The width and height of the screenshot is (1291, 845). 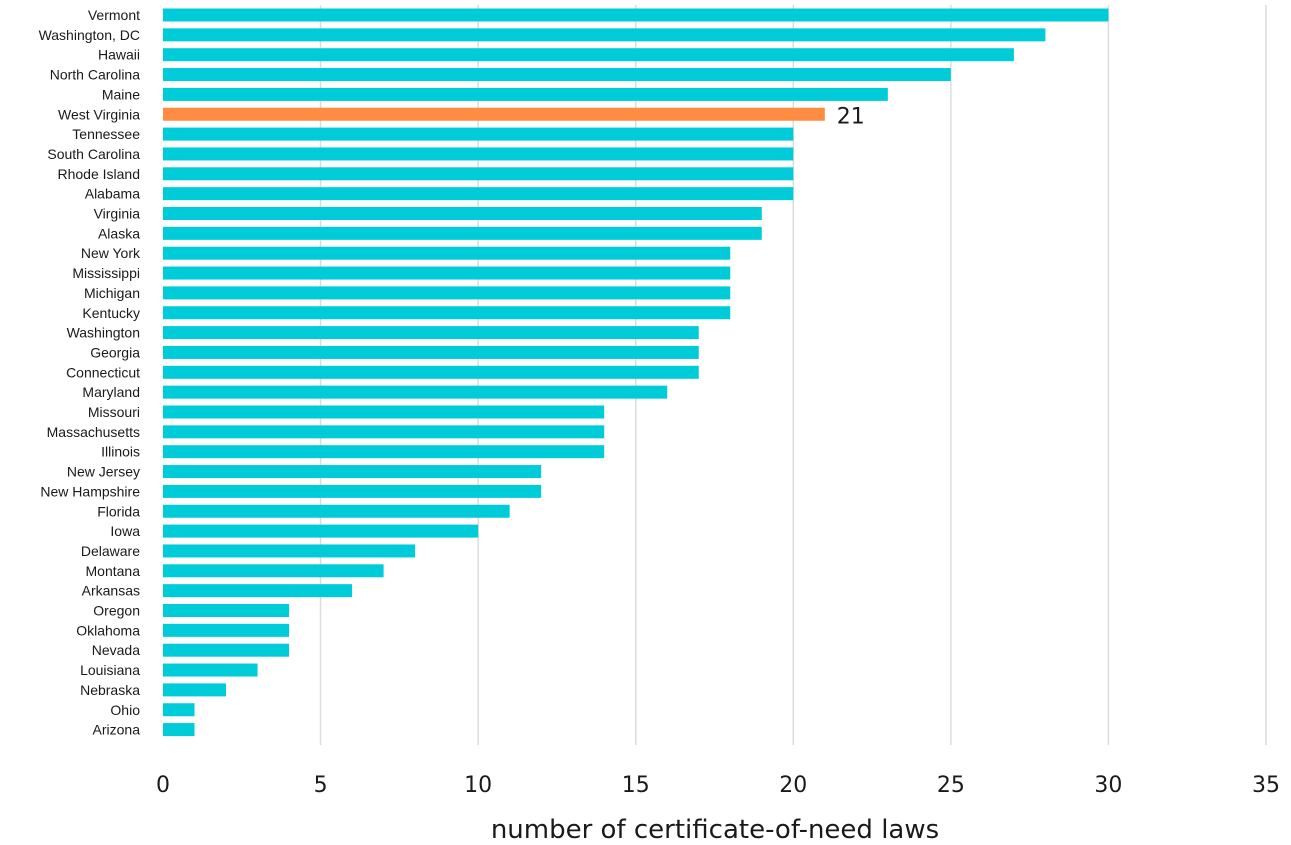 What do you see at coordinates (106, 273) in the screenshot?
I see `category-label: Mississippi` at bounding box center [106, 273].